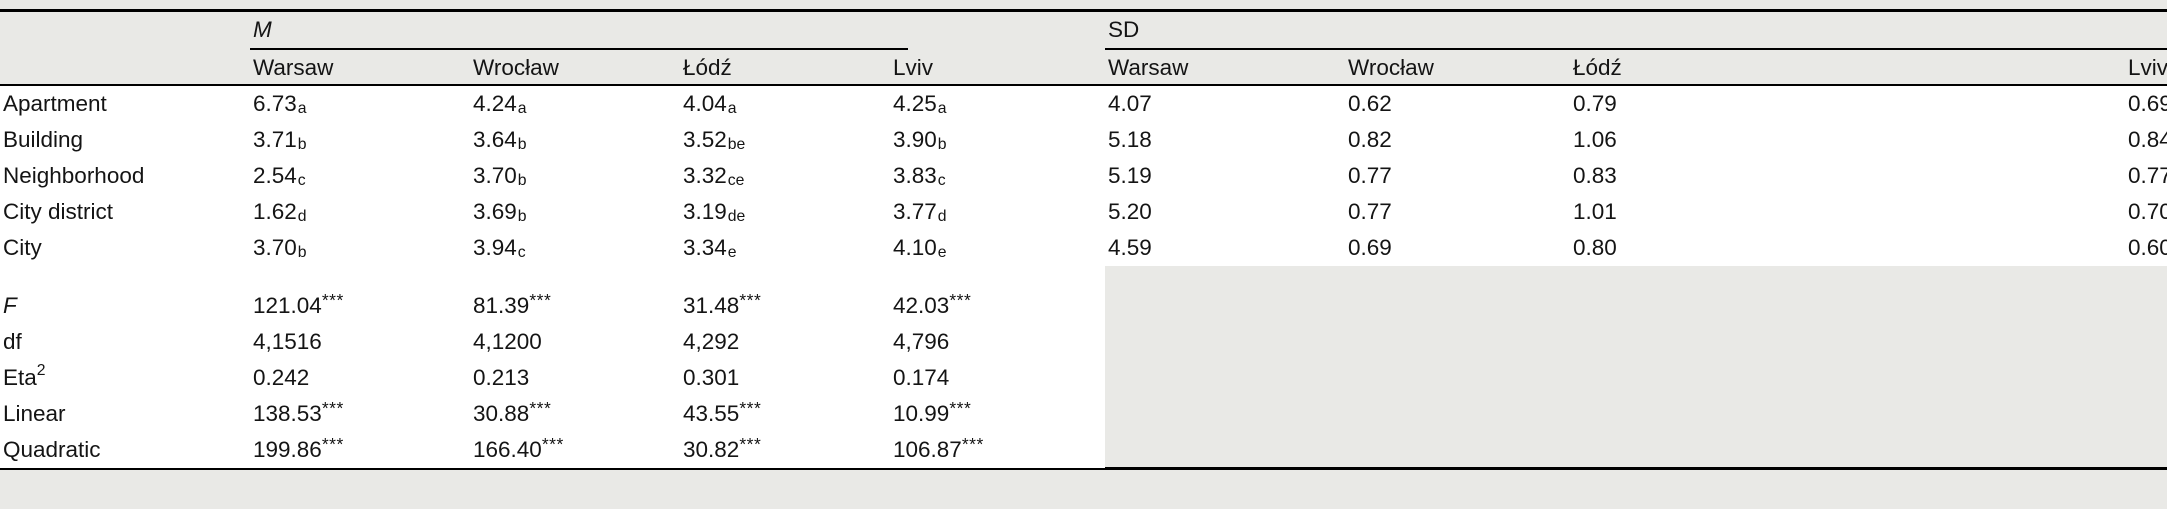 The width and height of the screenshot is (2167, 509). What do you see at coordinates (1225, 212) in the screenshot?
I see `sd-cell: 5.20` at bounding box center [1225, 212].